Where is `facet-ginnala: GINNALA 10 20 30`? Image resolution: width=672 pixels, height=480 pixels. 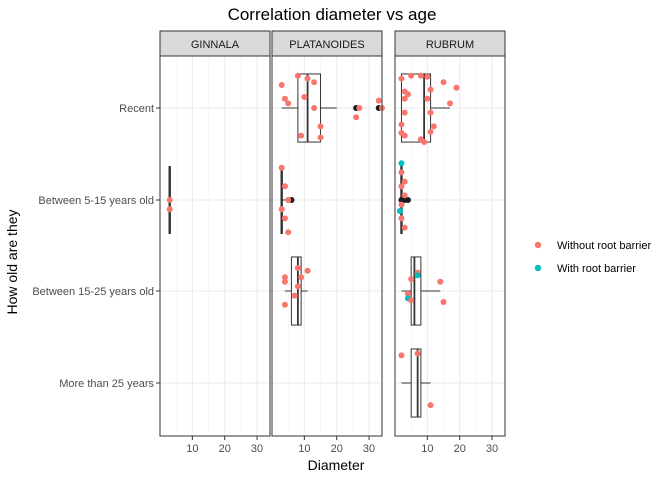 facet-ginnala: GINNALA 10 20 30 is located at coordinates (215, 242).